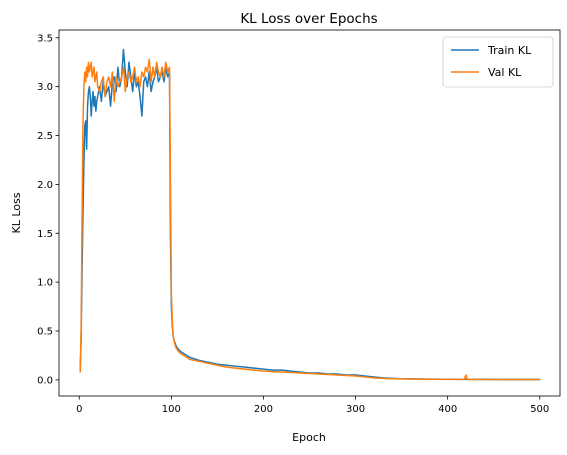 This screenshot has height=455, width=567. I want to click on x-tick-label: 300, so click(355, 409).